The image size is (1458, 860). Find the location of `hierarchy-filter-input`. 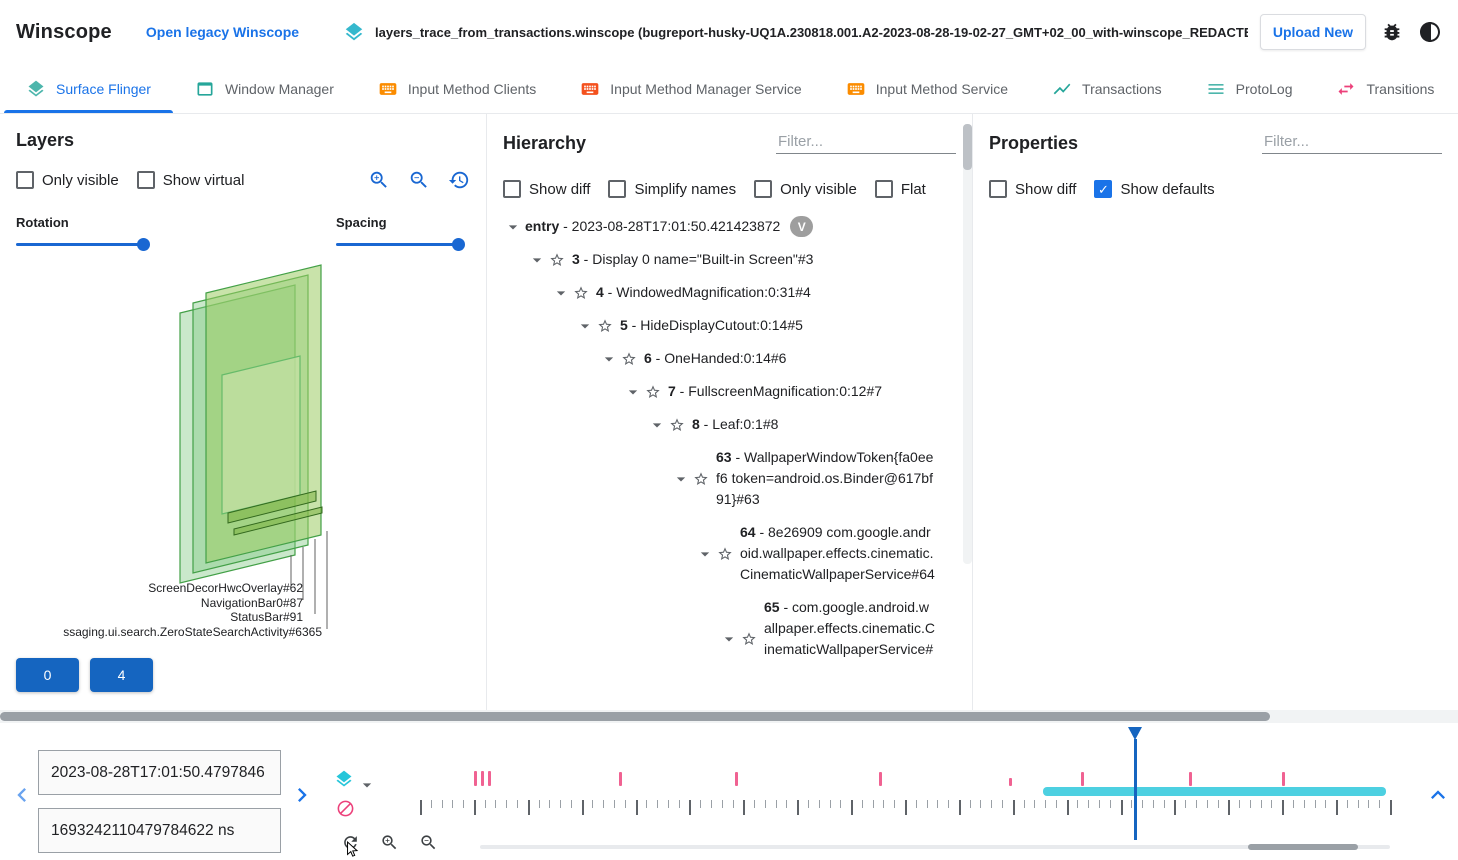

hierarchy-filter-input is located at coordinates (866, 142).